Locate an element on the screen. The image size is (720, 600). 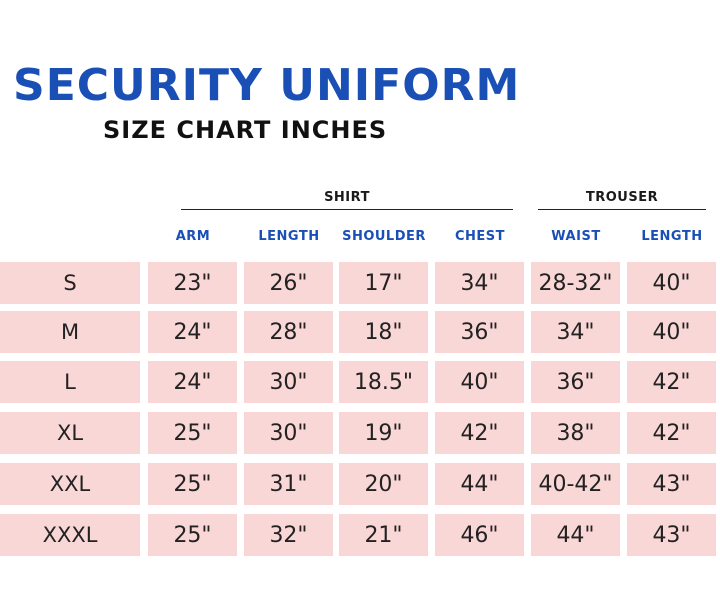
table-cell: 18" is located at coordinates (383, 332).